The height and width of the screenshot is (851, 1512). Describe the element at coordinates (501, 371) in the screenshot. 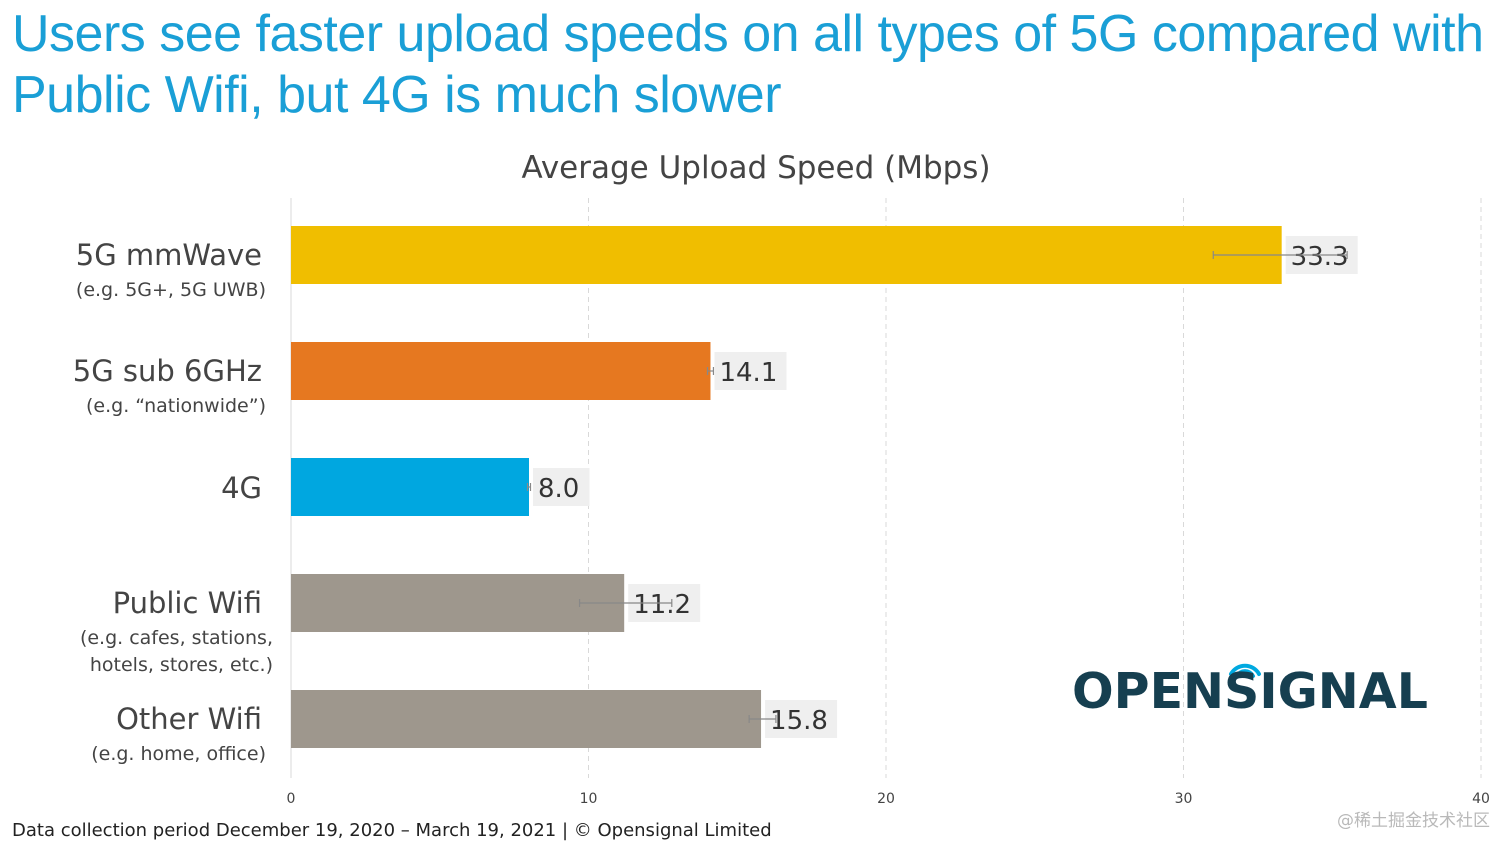

I see `bar-5g-sub-6ghz` at that location.